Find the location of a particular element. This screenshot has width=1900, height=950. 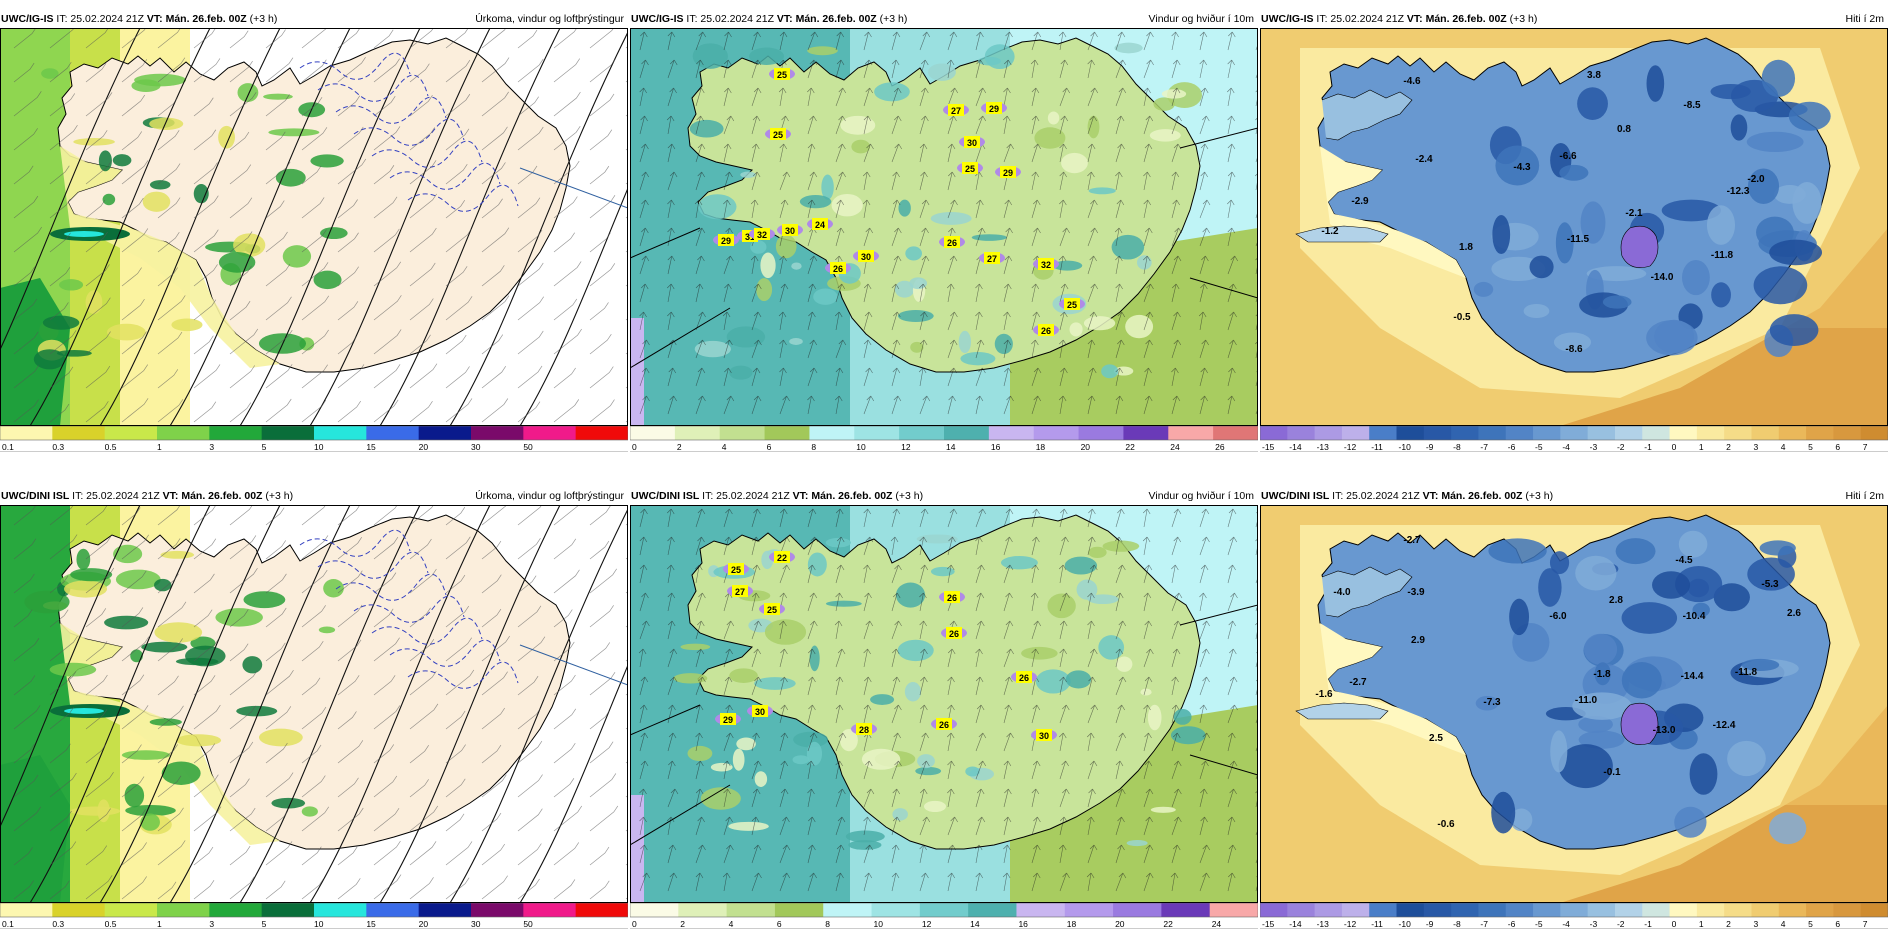

colorbar-label: 15 is located at coordinates (371, 447).